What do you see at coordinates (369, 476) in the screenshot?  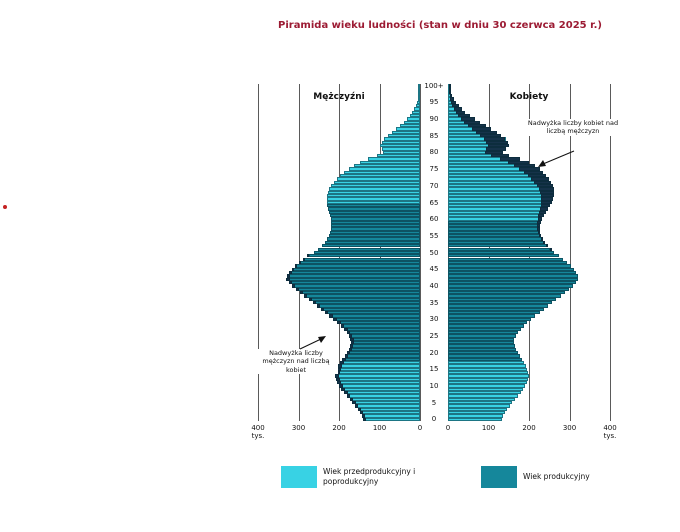 I see `legend-label: Wiek przedprodukcyjny i poprodukcyjny` at bounding box center [369, 476].